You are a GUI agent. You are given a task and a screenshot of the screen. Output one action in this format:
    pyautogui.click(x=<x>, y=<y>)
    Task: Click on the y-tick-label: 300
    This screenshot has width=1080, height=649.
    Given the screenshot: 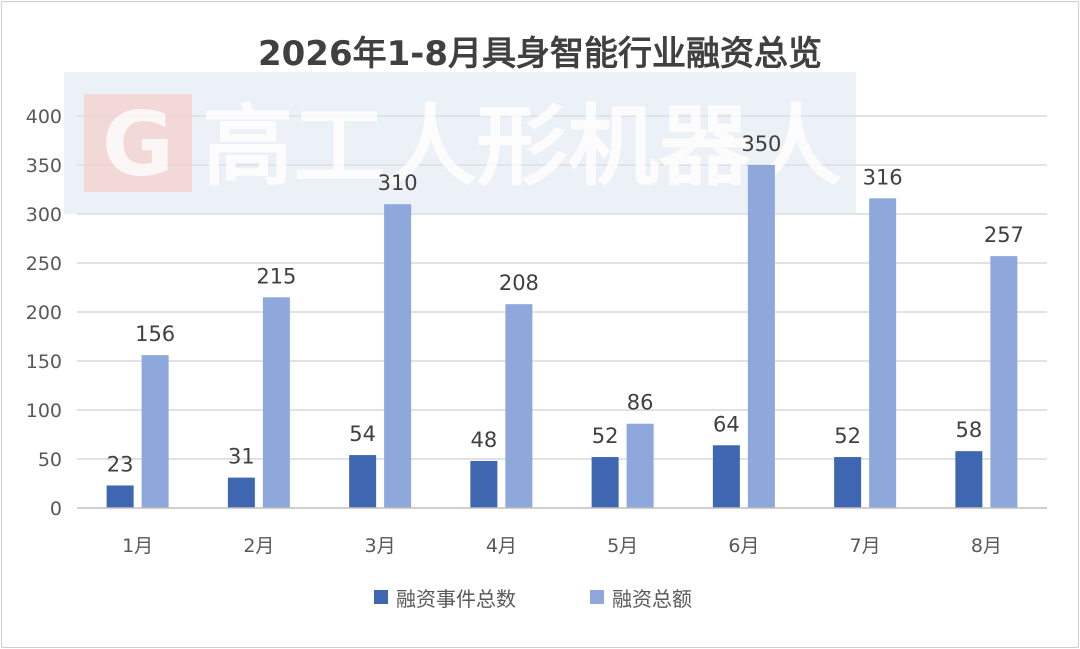 What is the action you would take?
    pyautogui.click(x=44, y=215)
    